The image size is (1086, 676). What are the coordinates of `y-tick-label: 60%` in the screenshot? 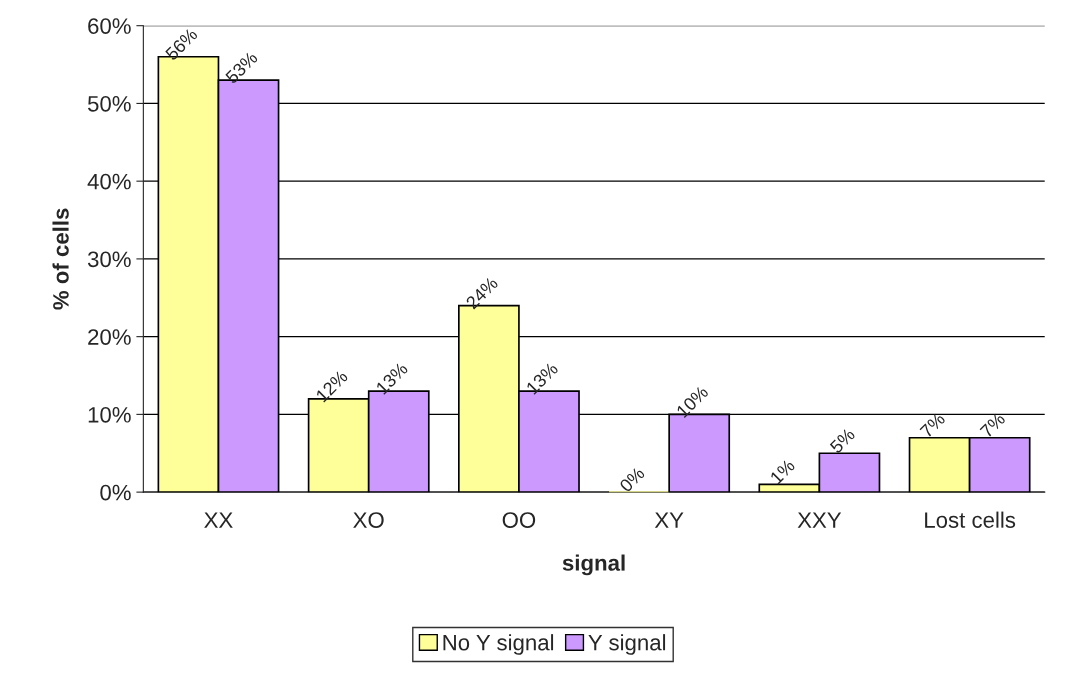 It's located at (109, 26).